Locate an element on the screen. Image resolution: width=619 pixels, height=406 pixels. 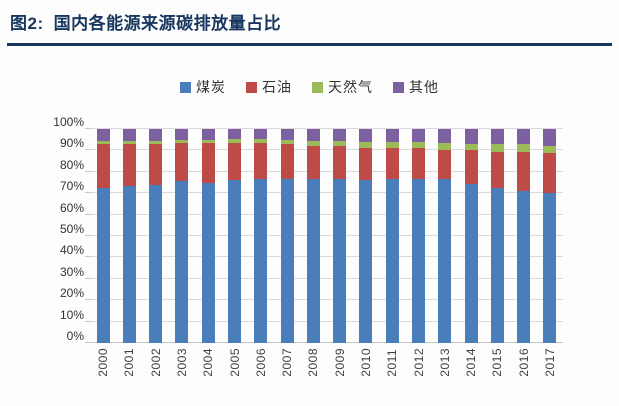
bar-segment-gas-2002 is located at coordinates (156, 142).